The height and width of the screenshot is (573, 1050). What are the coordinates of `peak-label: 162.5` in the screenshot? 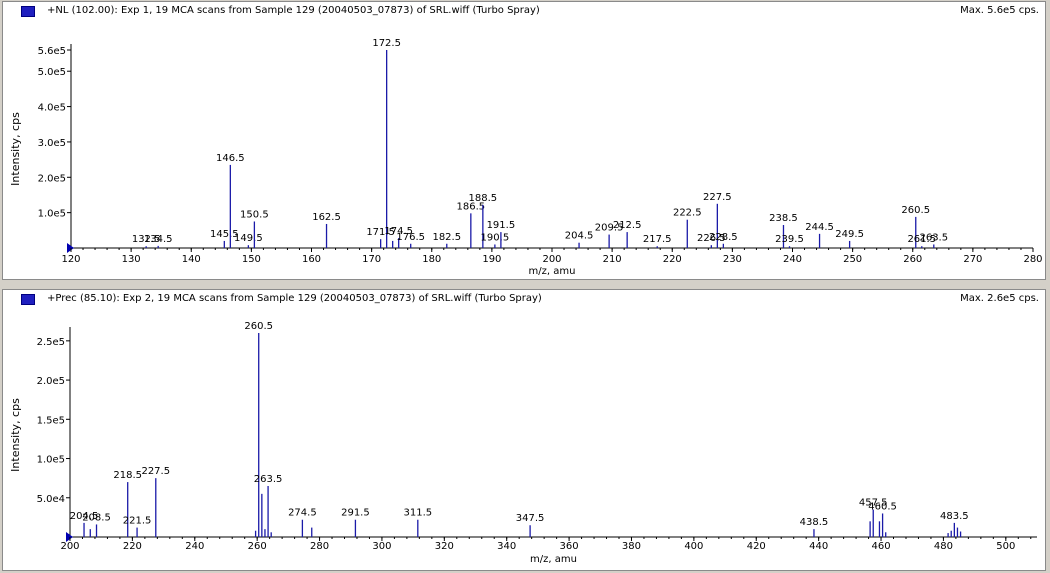 It's located at (326, 217).